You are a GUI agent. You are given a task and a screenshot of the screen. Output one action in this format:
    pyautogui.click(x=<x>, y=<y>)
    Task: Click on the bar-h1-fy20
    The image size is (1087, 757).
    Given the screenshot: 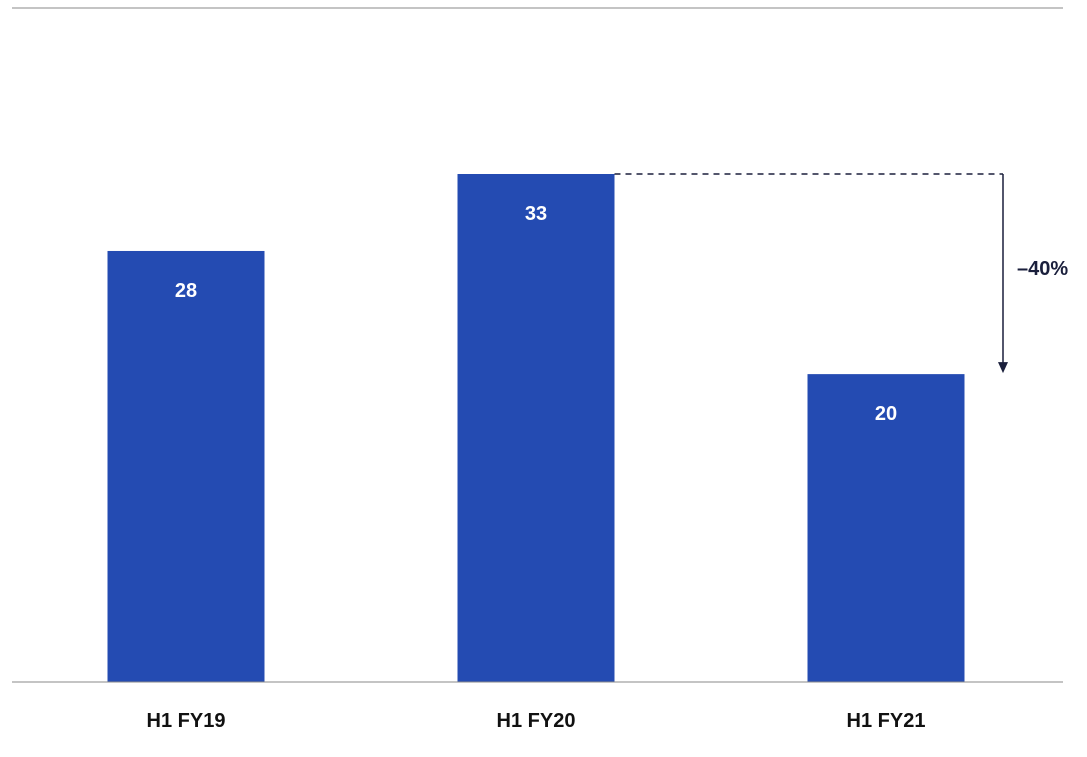 What is the action you would take?
    pyautogui.click(x=536, y=428)
    